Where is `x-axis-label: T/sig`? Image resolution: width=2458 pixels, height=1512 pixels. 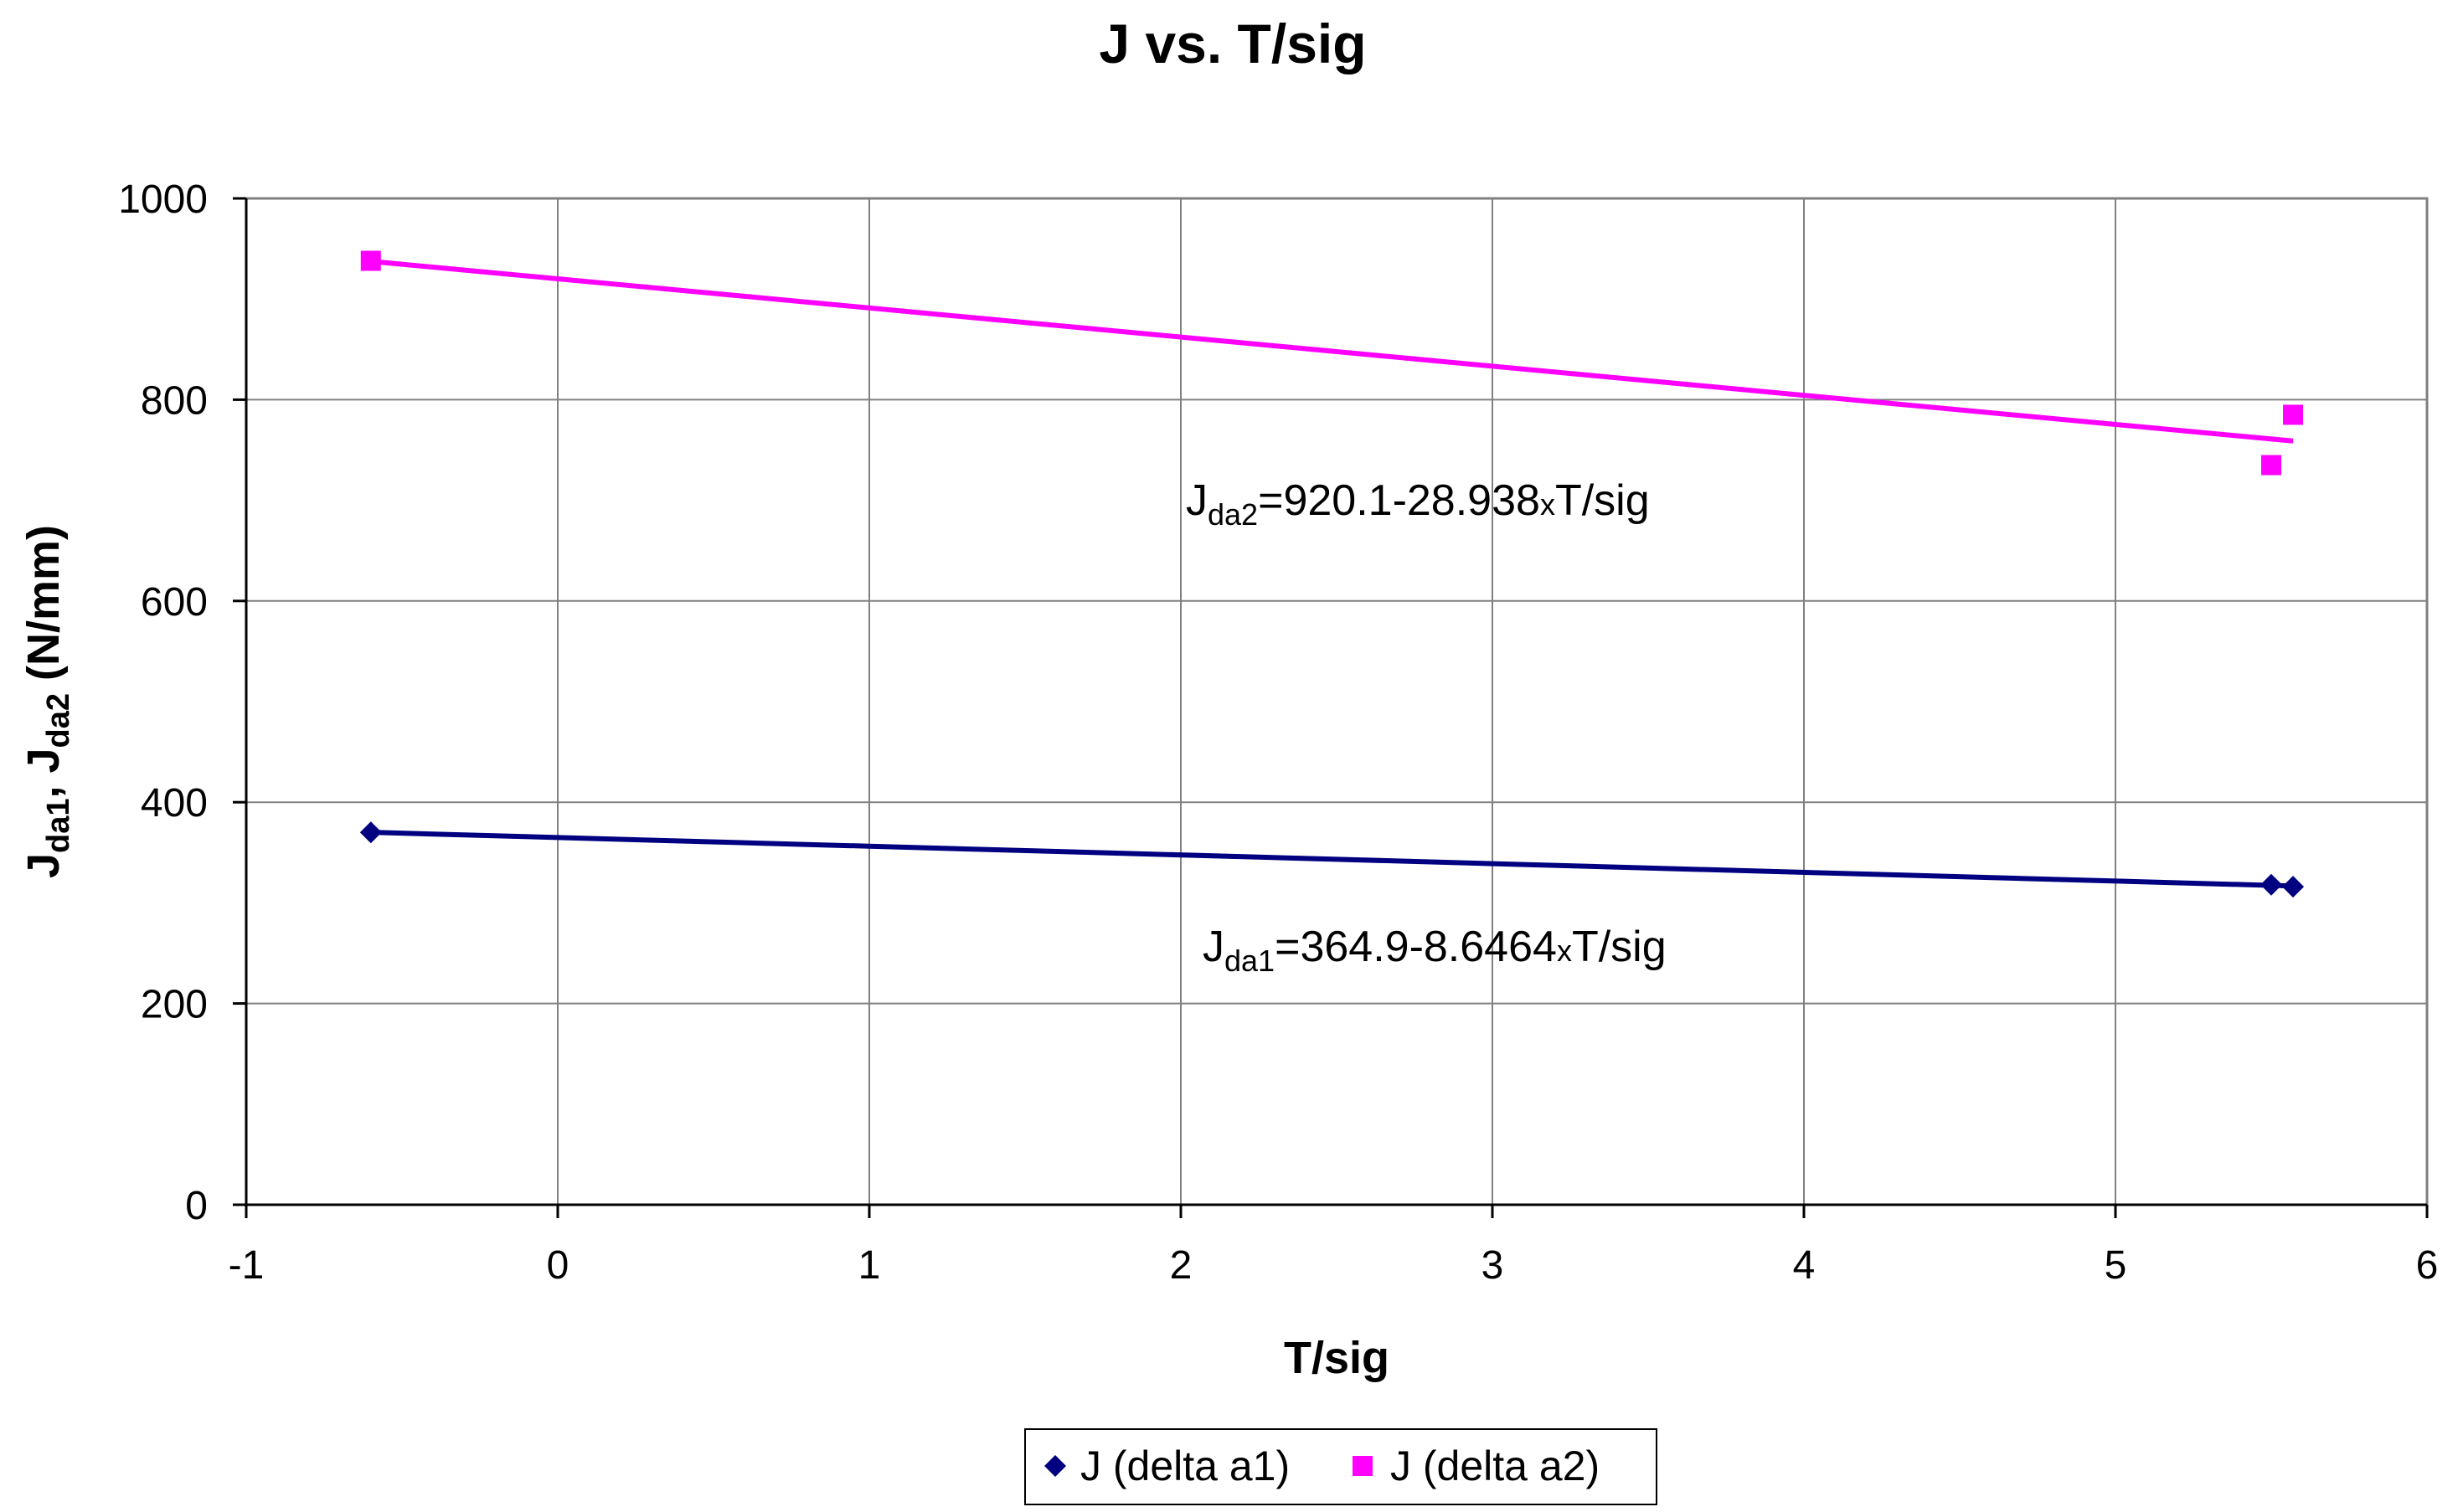
x-axis-label: T/sig is located at coordinates (1336, 1358).